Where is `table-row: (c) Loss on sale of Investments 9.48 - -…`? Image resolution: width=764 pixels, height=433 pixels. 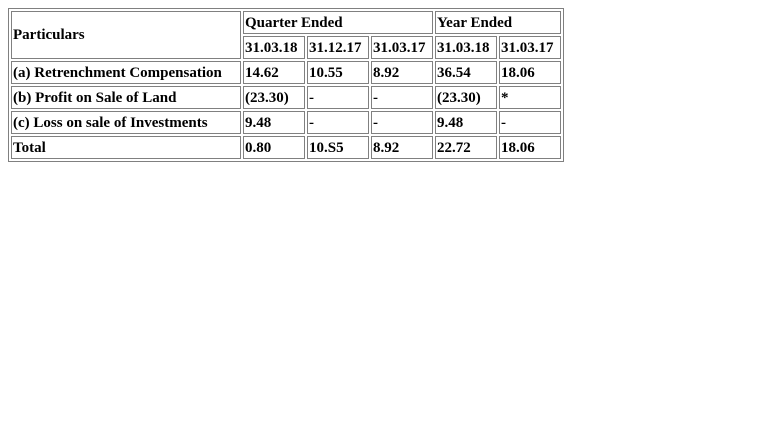 table-row: (c) Loss on sale of Investments 9.48 - -… is located at coordinates (286, 122).